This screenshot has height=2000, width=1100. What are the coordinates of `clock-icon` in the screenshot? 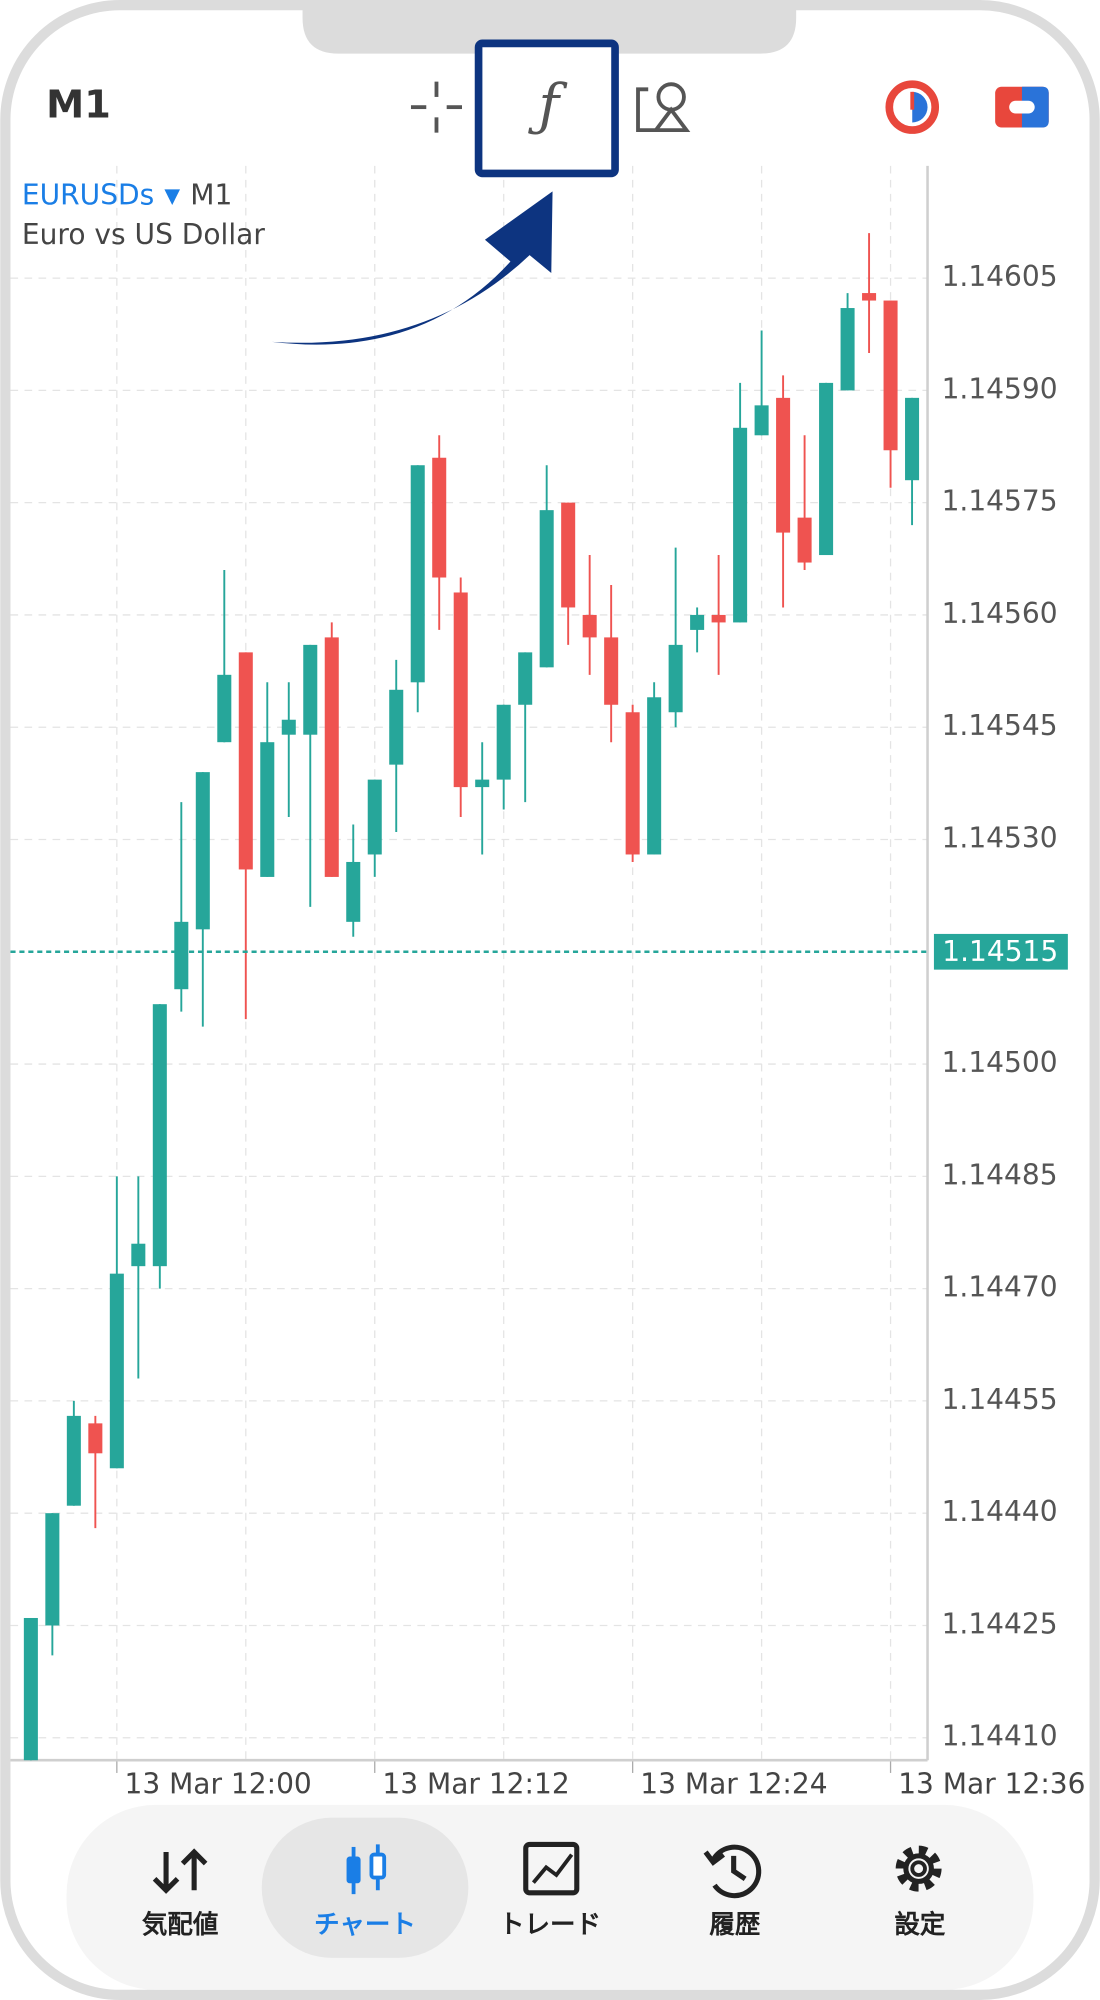 It's located at (912, 107).